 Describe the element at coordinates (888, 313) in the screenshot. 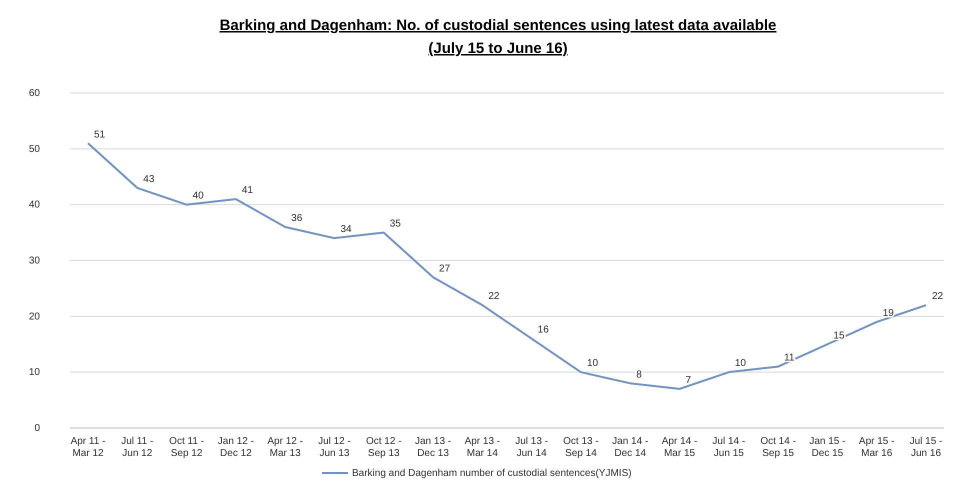

I see `data-label: 19` at that location.